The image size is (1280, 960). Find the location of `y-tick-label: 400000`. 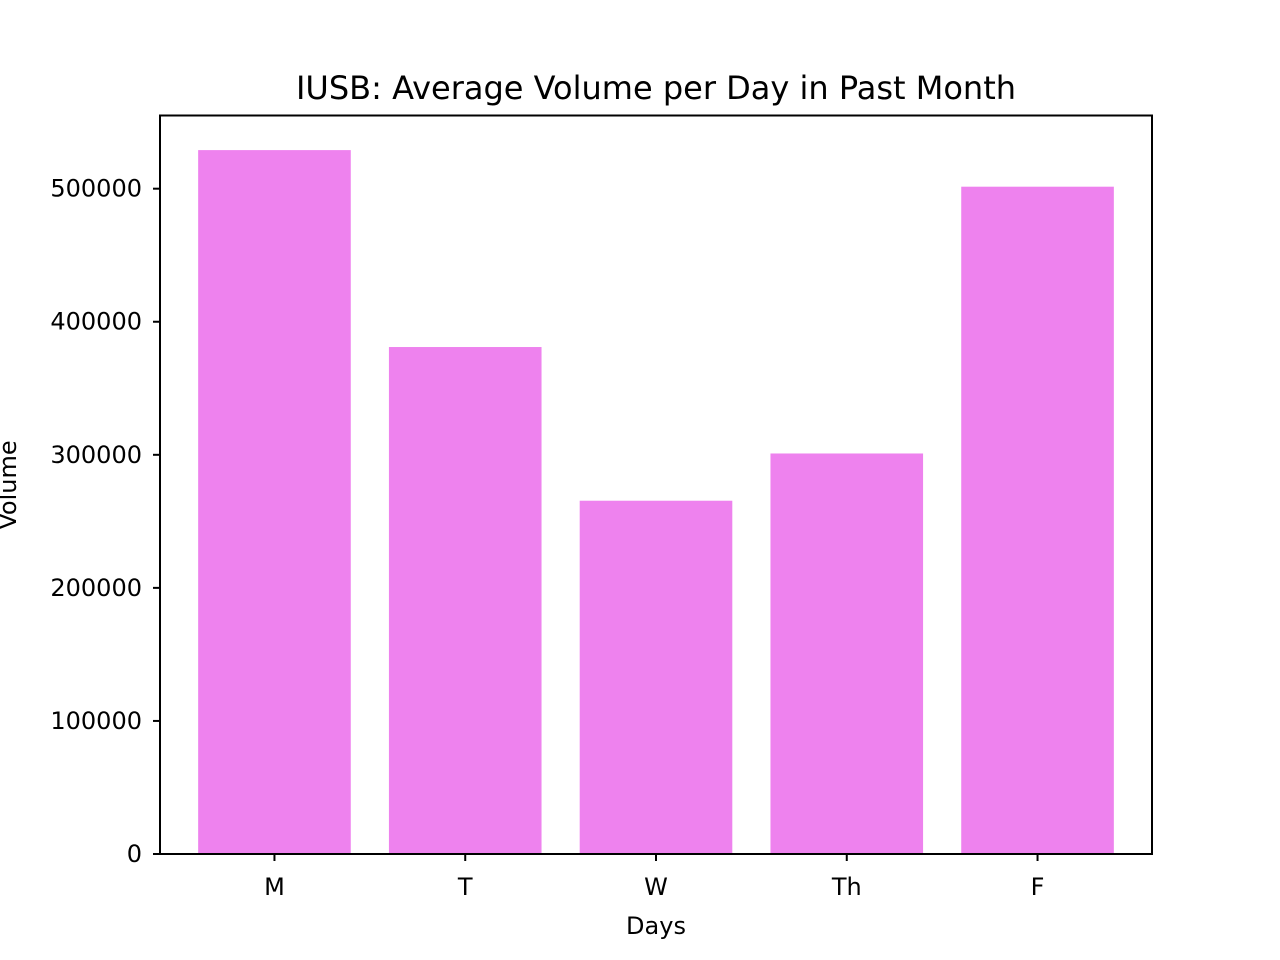

y-tick-label: 400000 is located at coordinates (96, 322).